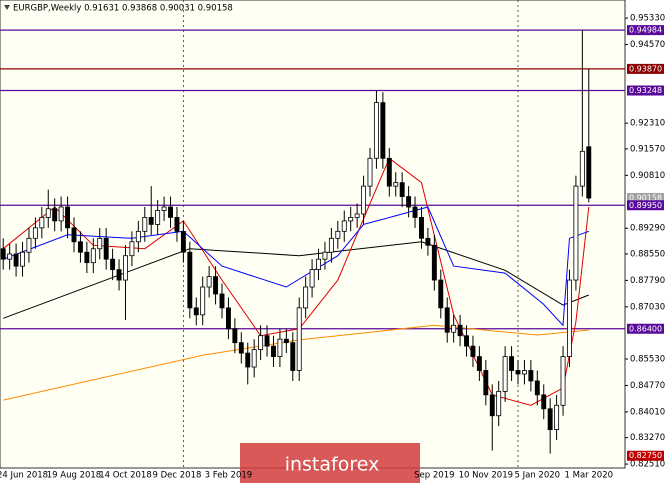  What do you see at coordinates (647, 124) in the screenshot?
I see `y-tick-label: 0.92310` at bounding box center [647, 124].